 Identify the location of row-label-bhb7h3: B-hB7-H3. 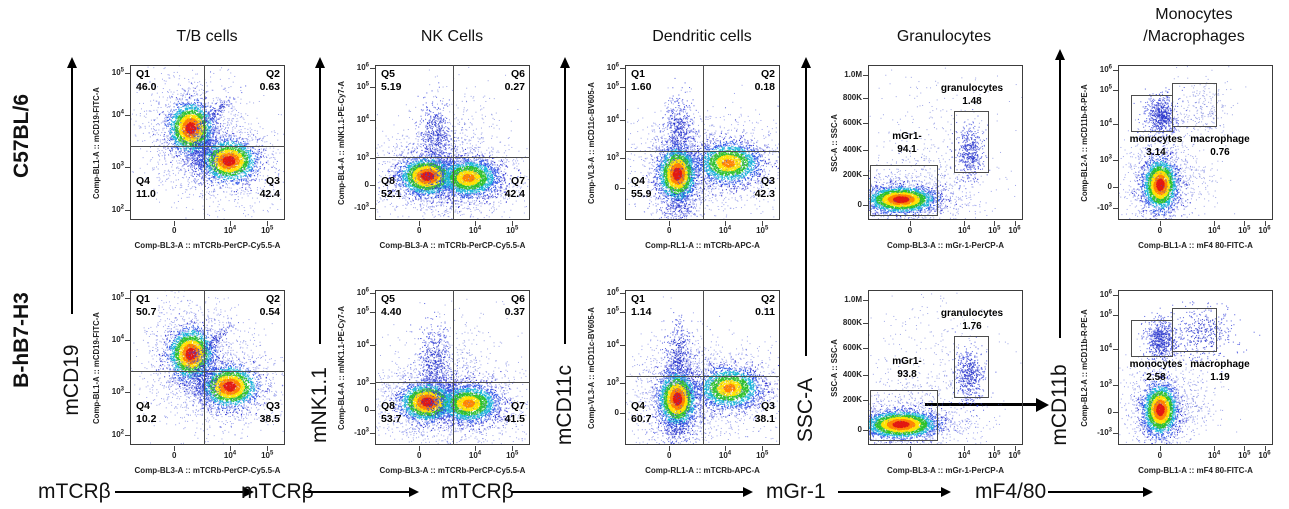
(21, 340).